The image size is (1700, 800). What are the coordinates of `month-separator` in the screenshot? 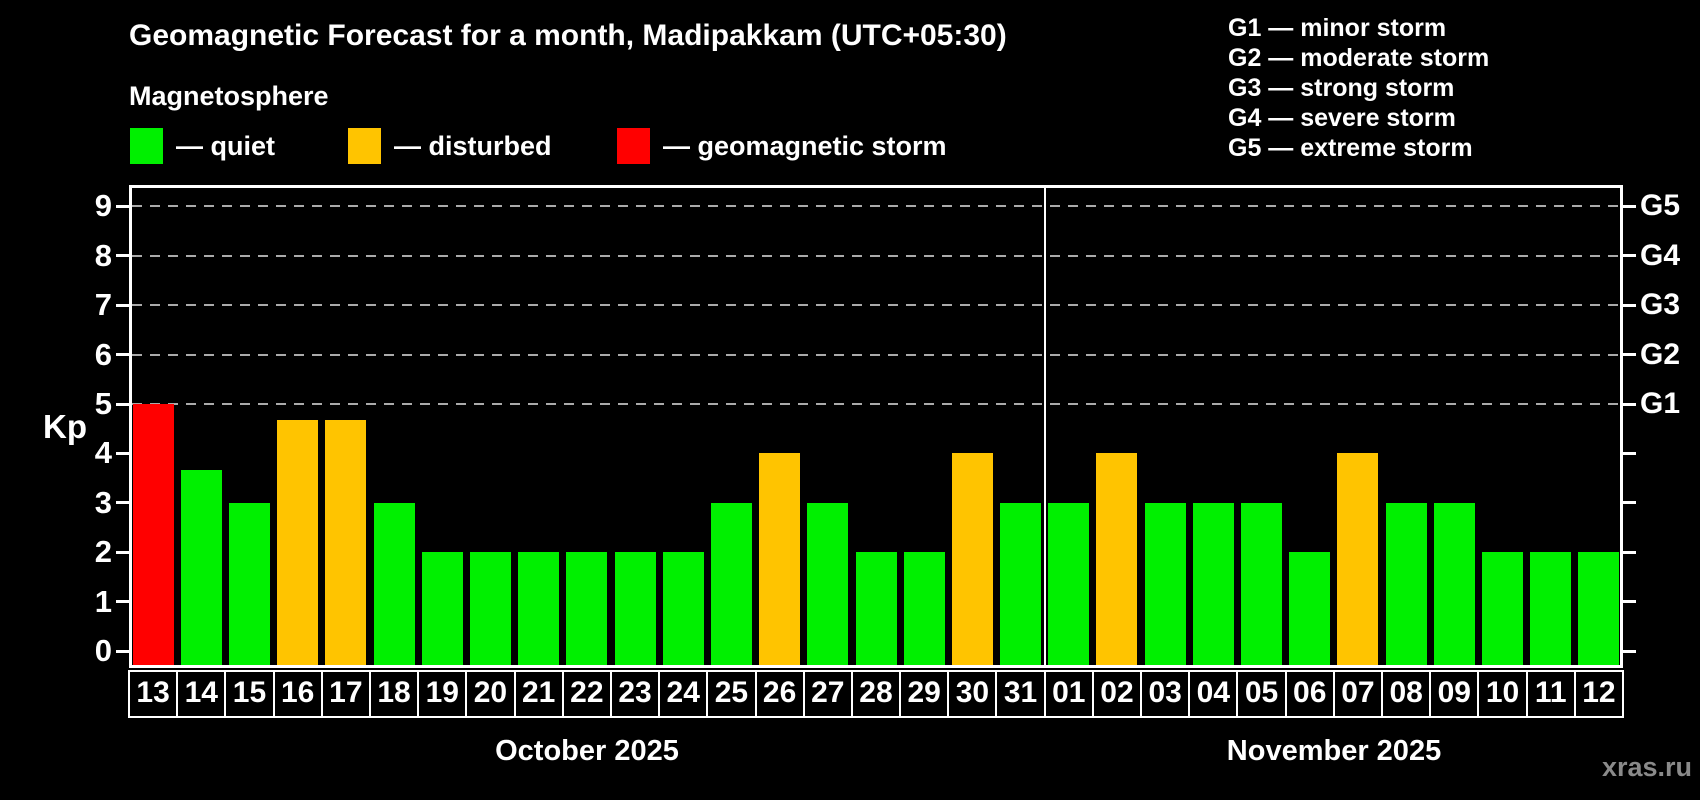 It's located at (1044, 426).